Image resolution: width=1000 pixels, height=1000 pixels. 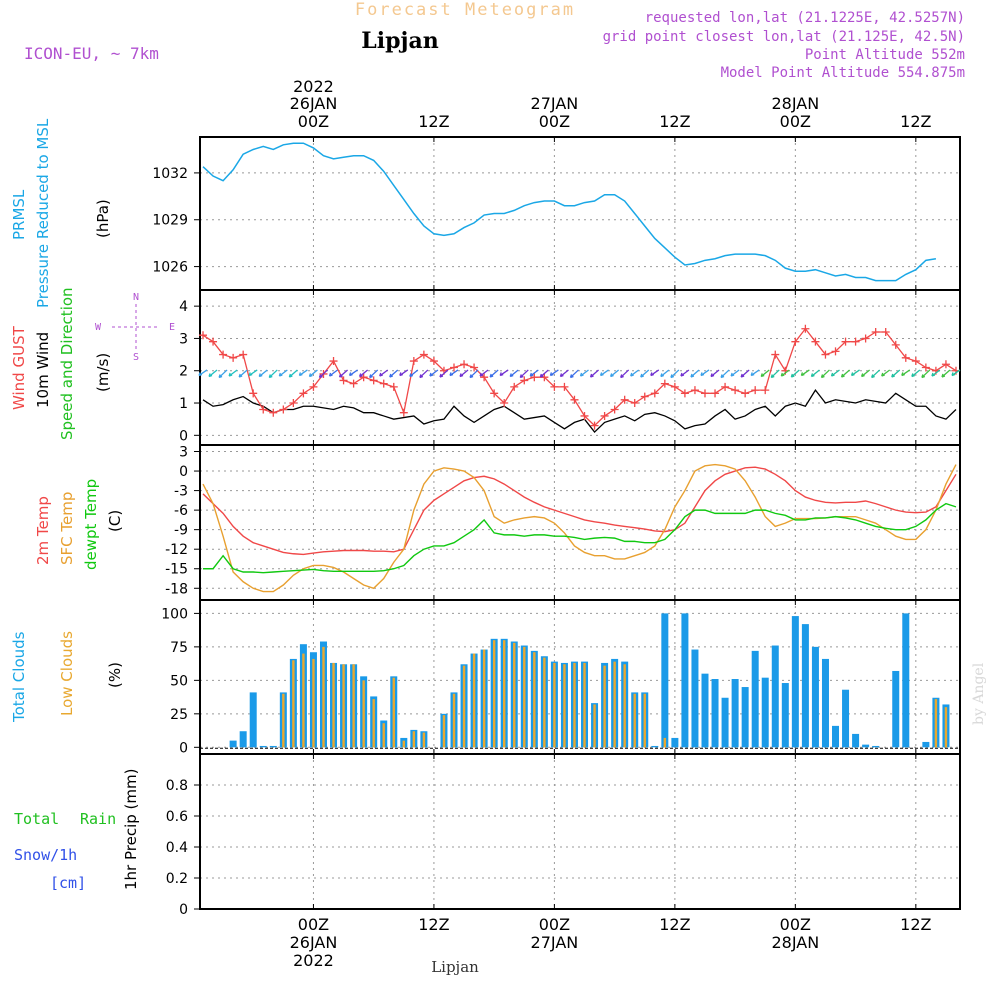 I want to click on pressure-panel-labels: PRMSL Pressure Reduced to MSL (hPa), so click(x=61, y=213).